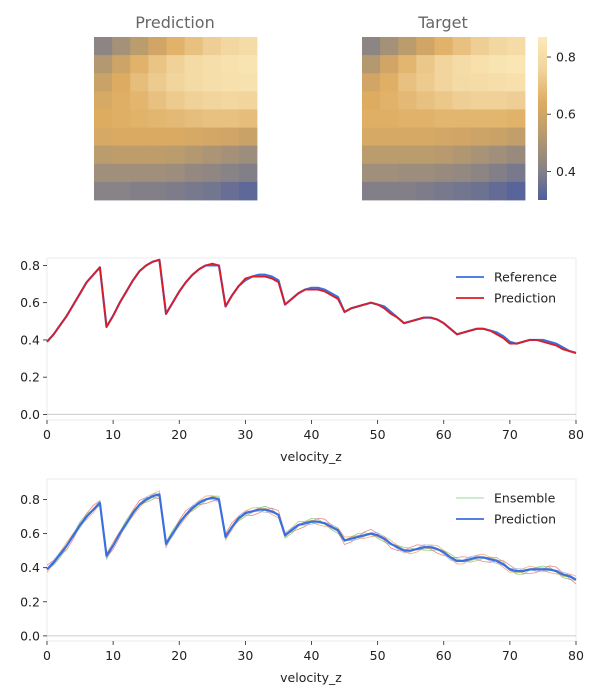  I want to click on legend-label: Ensemble, so click(525, 498).